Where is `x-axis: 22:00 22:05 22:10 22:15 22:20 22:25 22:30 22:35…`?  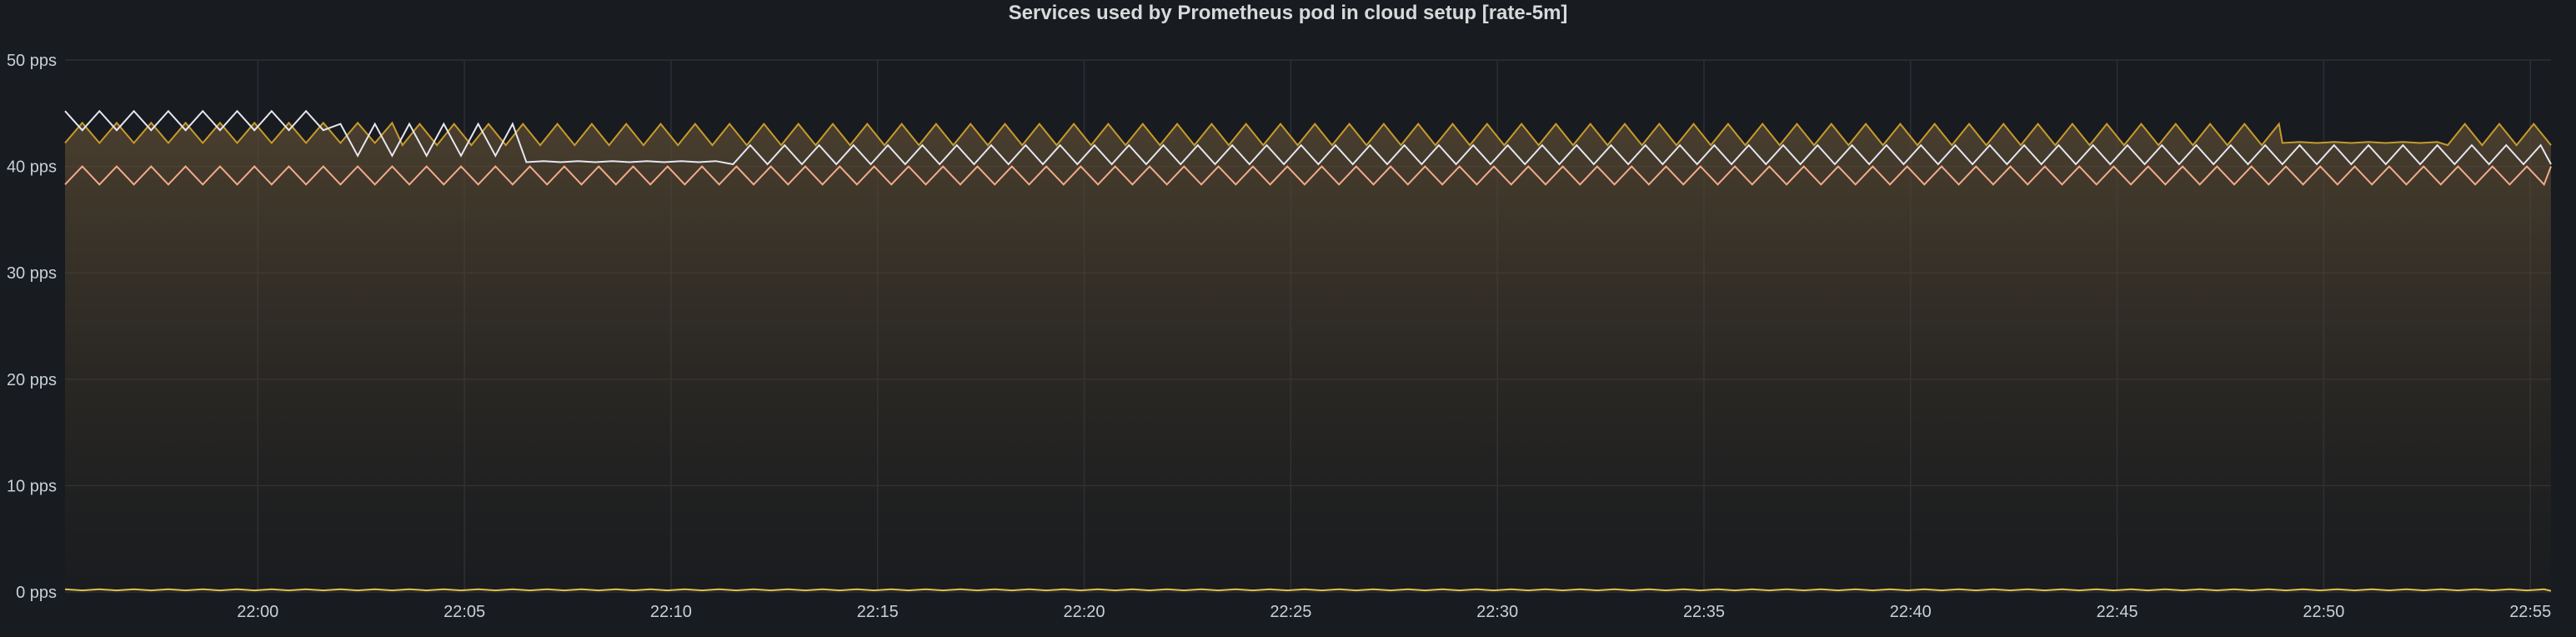 x-axis: 22:00 22:05 22:10 22:15 22:20 22:25 22:30 22:35… is located at coordinates (1394, 612).